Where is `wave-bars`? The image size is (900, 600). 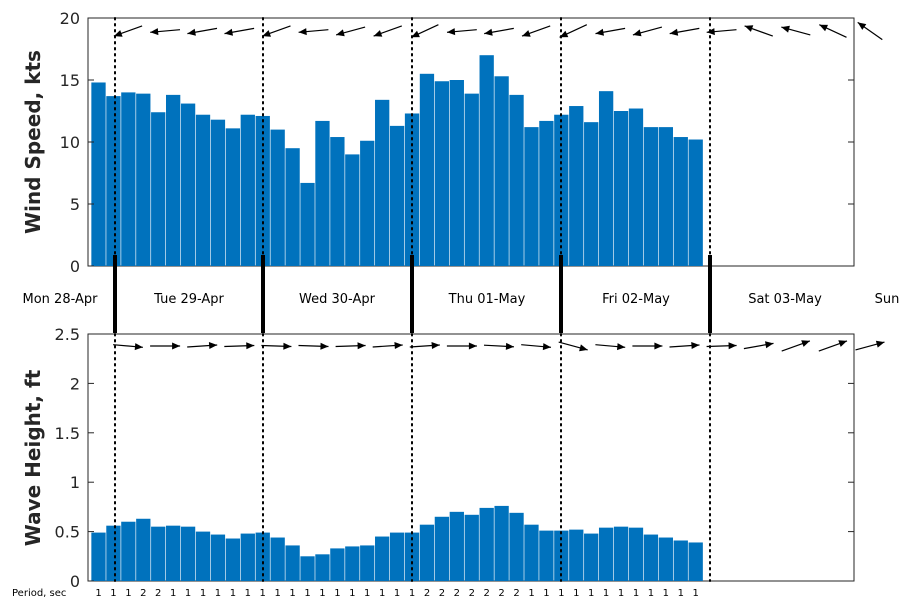 wave-bars is located at coordinates (397, 543).